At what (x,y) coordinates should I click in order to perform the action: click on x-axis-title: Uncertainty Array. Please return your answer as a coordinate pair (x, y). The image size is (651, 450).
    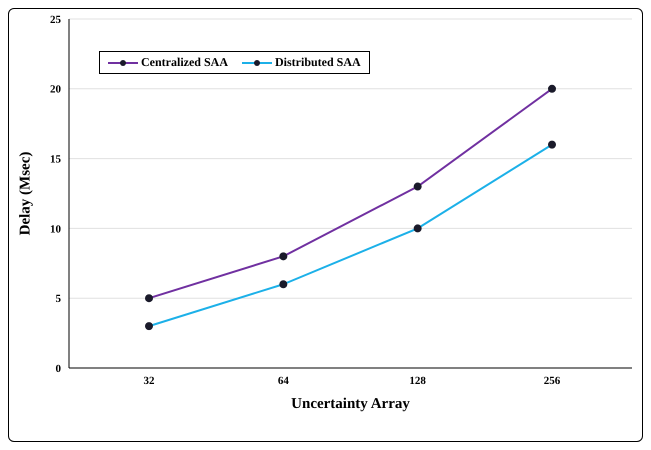
    Looking at the image, I should click on (350, 404).